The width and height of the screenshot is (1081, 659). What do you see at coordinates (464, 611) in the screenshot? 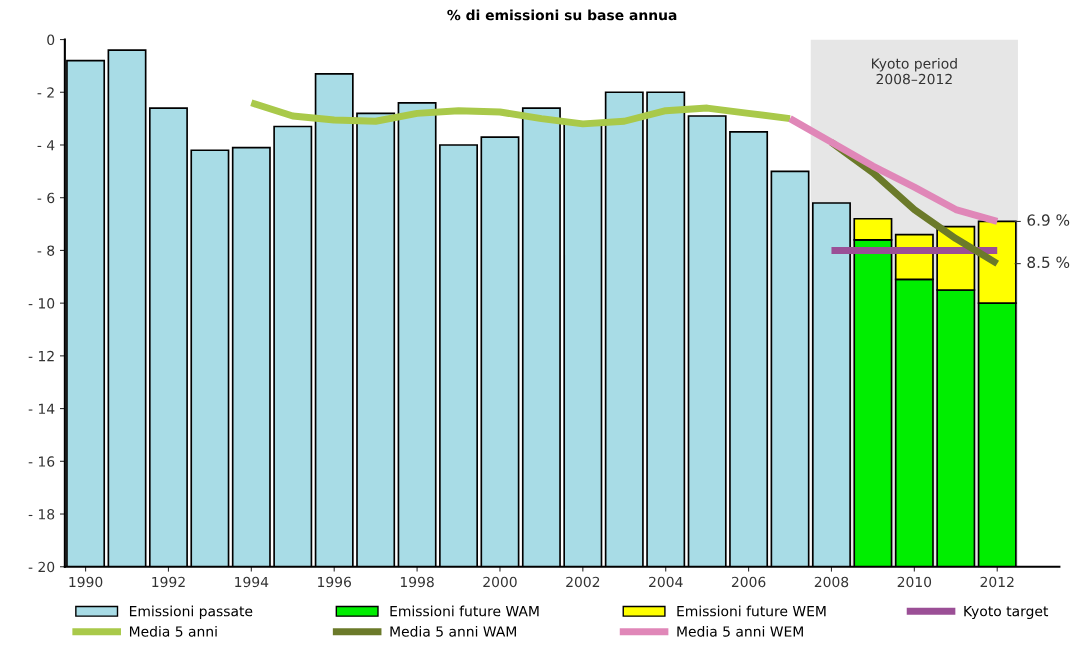
I see `legend-label: Emissioni future WAM` at bounding box center [464, 611].